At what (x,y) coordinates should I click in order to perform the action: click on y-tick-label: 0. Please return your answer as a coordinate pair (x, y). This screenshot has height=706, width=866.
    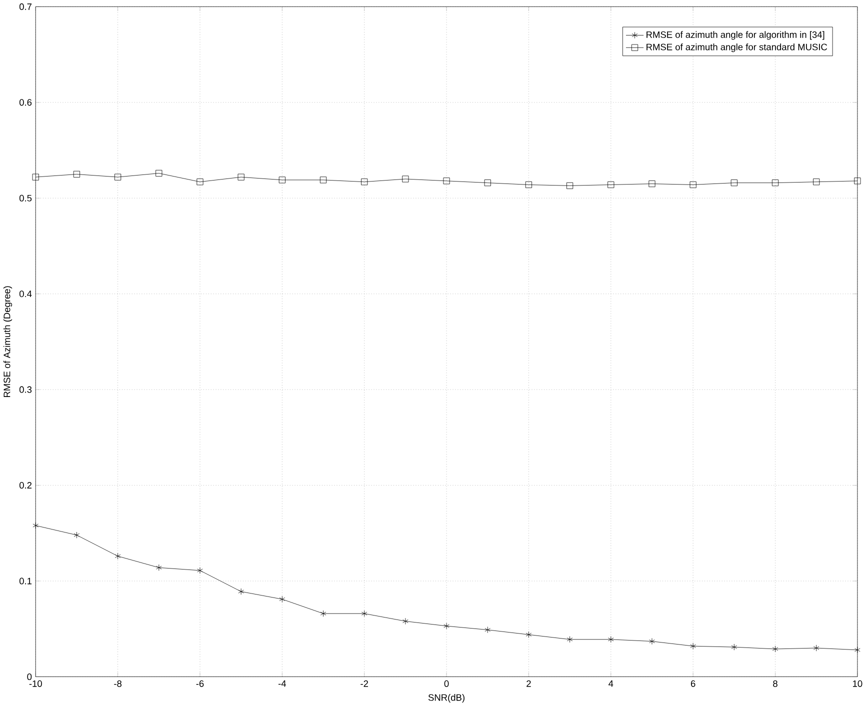
    Looking at the image, I should click on (29, 676).